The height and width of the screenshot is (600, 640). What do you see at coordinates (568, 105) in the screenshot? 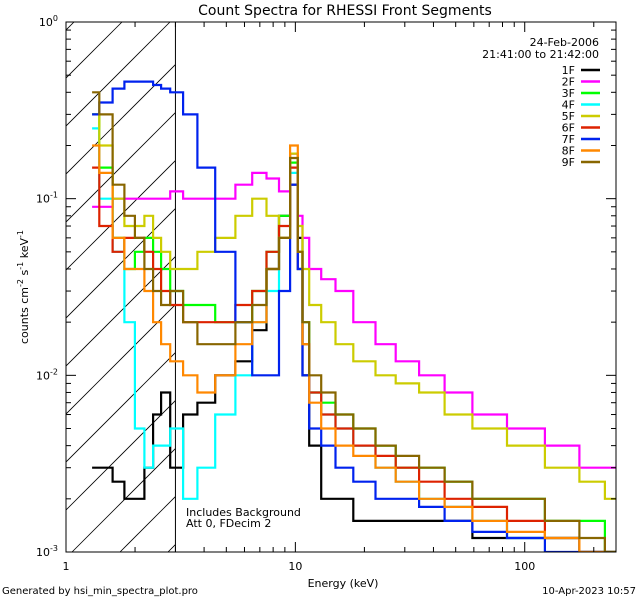
I see `legend-label-4F: 4F` at bounding box center [568, 105].